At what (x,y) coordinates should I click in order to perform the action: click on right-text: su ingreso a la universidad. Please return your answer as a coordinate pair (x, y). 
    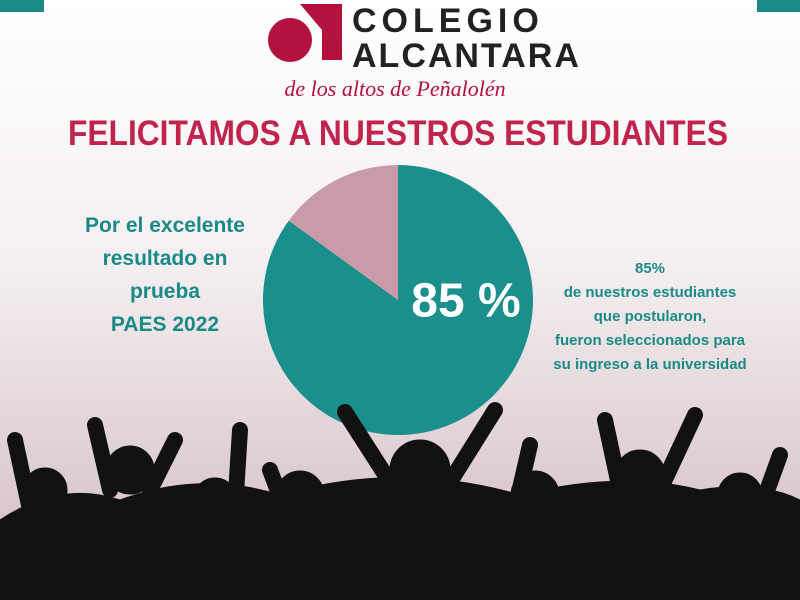
    Looking at the image, I should click on (649, 364).